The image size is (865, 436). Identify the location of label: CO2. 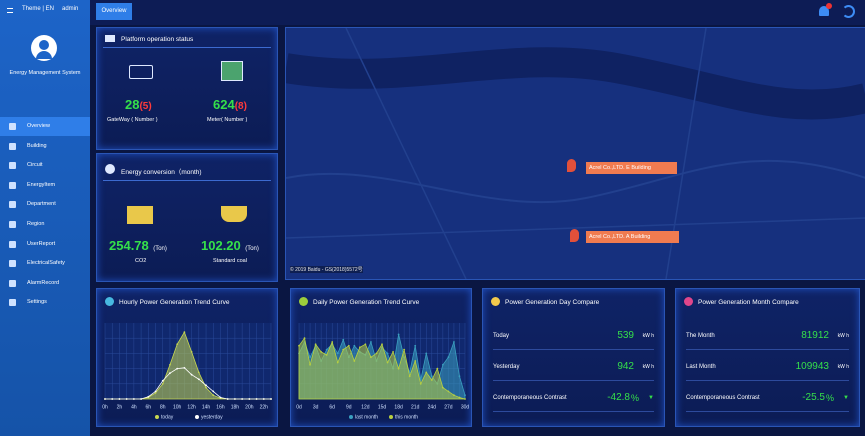
(141, 261).